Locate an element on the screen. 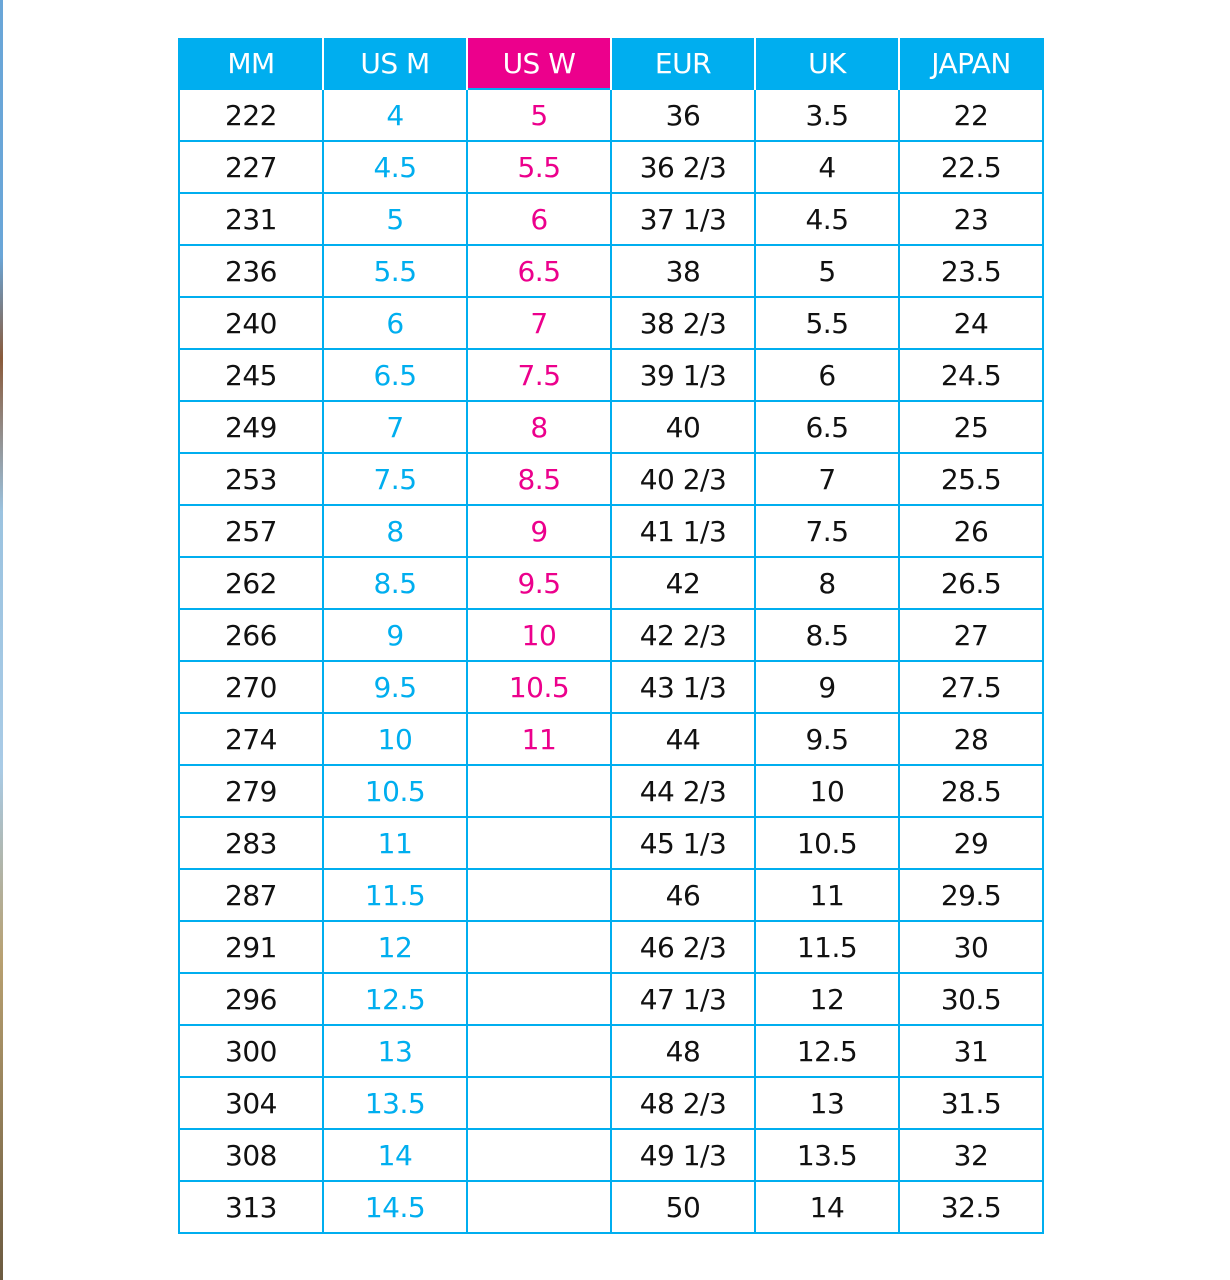 The height and width of the screenshot is (1280, 1230). cell-uk: 4.5 is located at coordinates (827, 219).